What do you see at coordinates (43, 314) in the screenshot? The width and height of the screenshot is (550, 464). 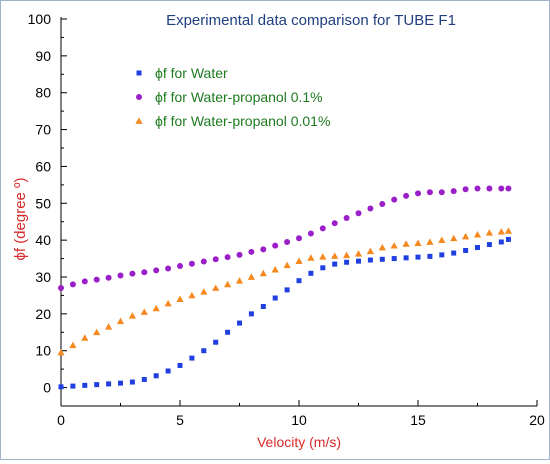 I see `y-tick-label: 20` at bounding box center [43, 314].